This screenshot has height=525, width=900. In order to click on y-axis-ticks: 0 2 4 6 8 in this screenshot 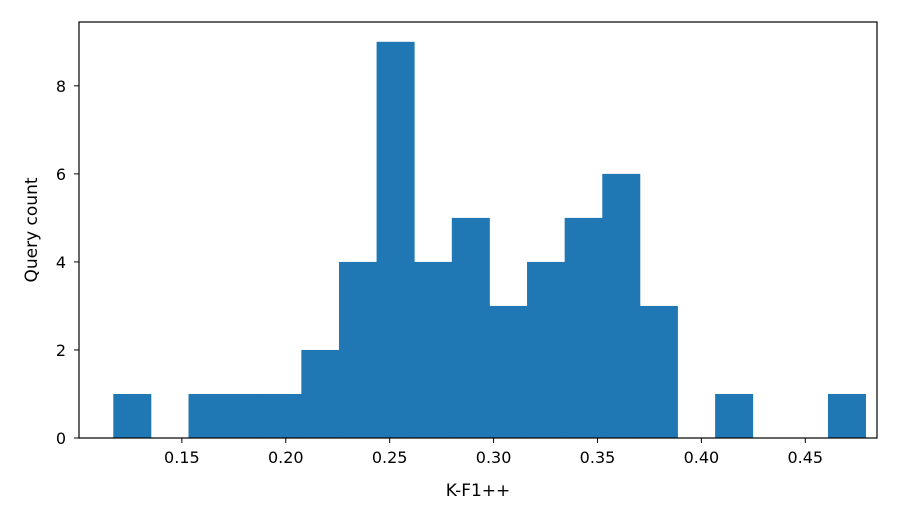, I will do `click(67, 262)`.